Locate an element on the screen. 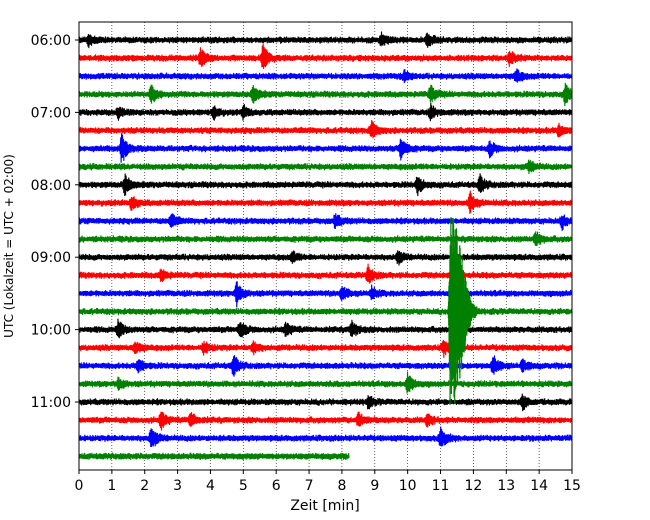  y-tick-label: 06:00 is located at coordinates (51, 41).